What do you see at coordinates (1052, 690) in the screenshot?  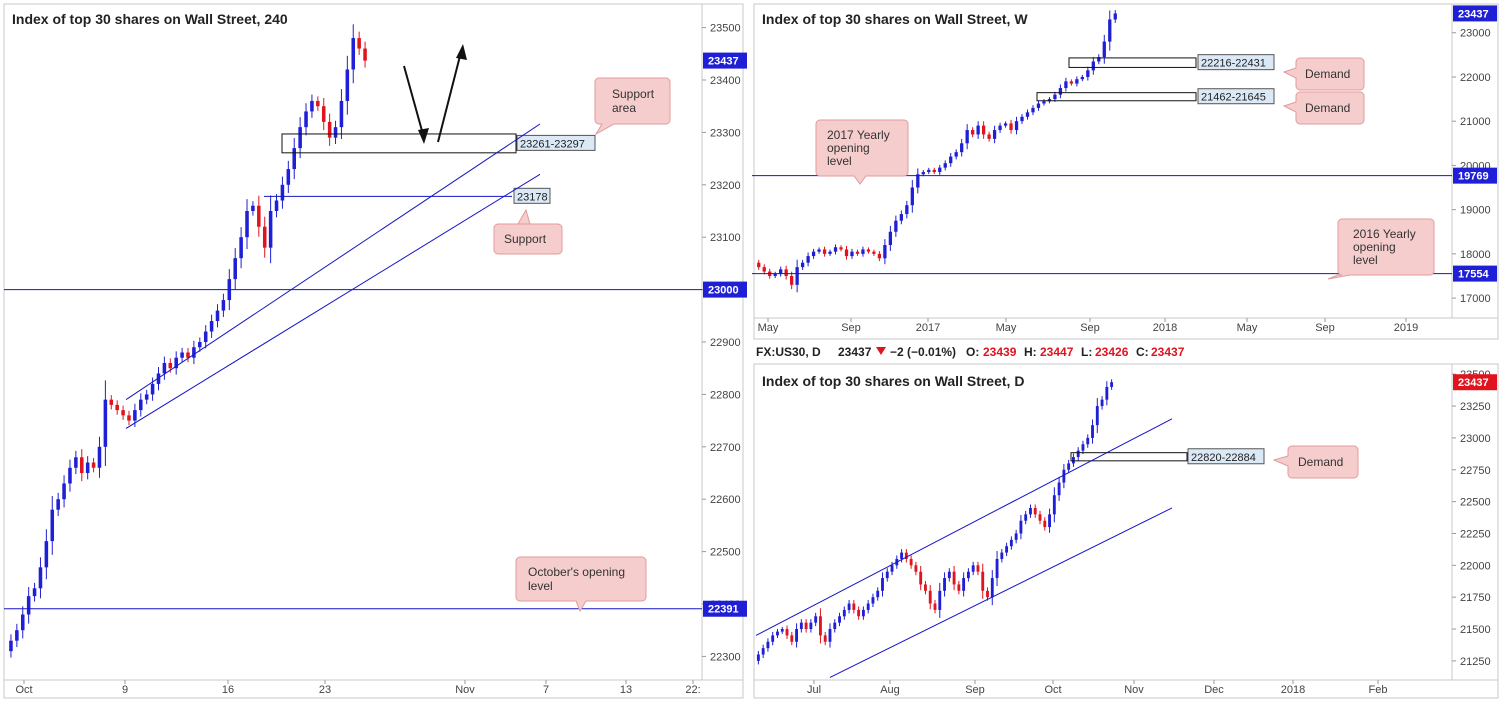 I see `x-tick-label: Oct` at bounding box center [1052, 690].